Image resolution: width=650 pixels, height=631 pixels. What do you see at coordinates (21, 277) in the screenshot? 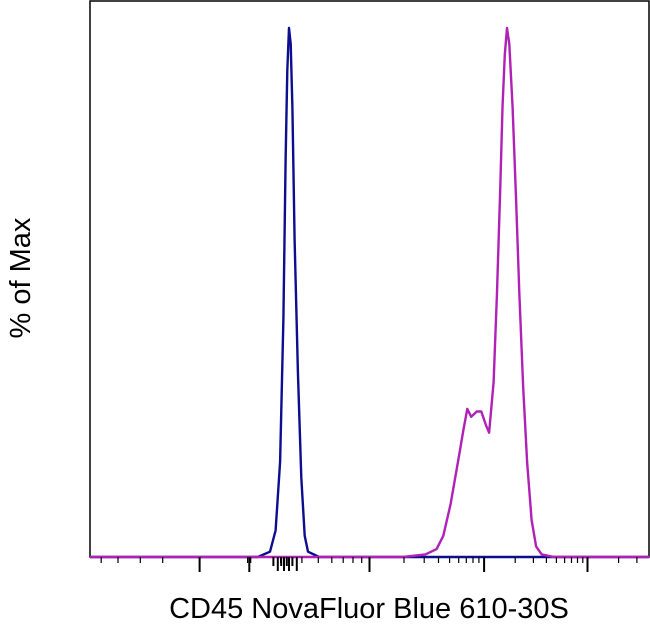
I see `y-axis-title: % of Max` at bounding box center [21, 277].